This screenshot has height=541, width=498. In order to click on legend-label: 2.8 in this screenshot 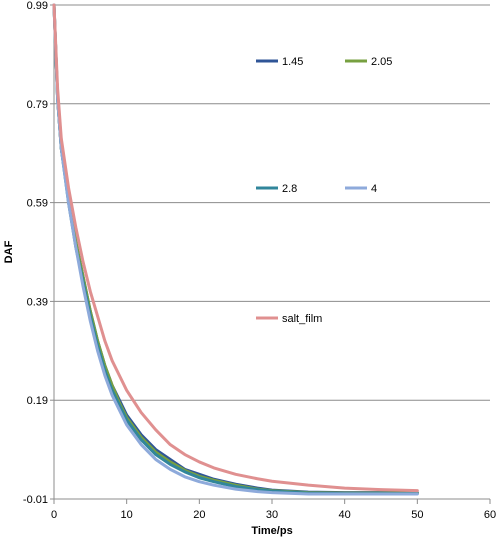, I will do `click(289, 189)`.